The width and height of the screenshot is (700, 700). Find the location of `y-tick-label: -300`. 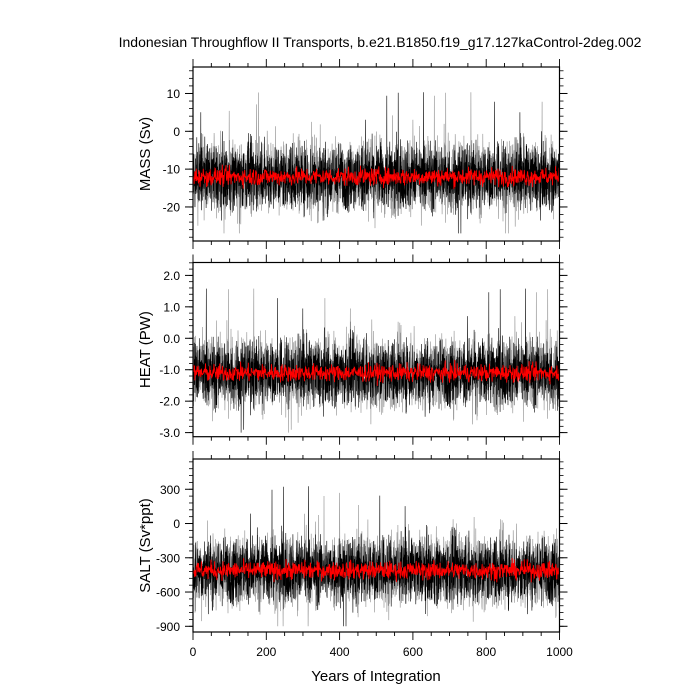

y-tick-label: -300 is located at coordinates (168, 558).